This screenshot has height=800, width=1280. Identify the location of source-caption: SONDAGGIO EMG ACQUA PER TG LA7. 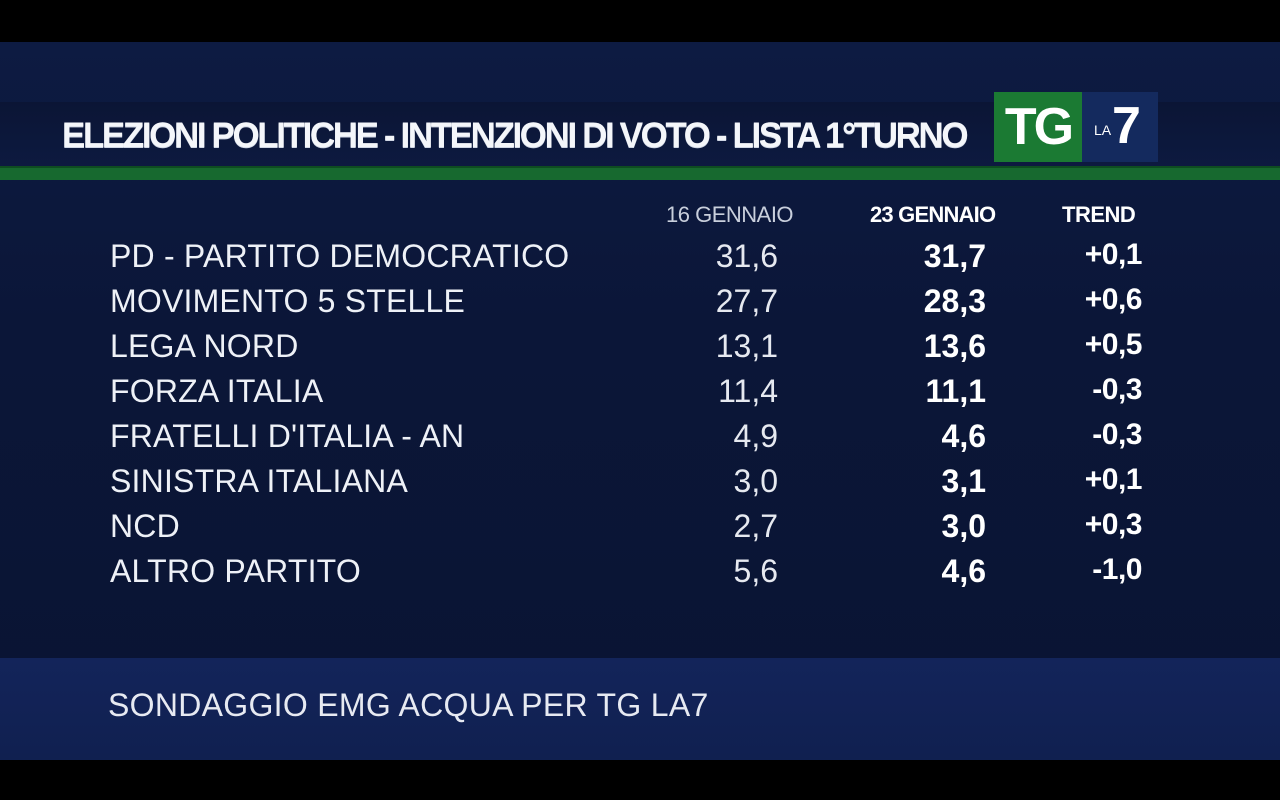
(408, 705).